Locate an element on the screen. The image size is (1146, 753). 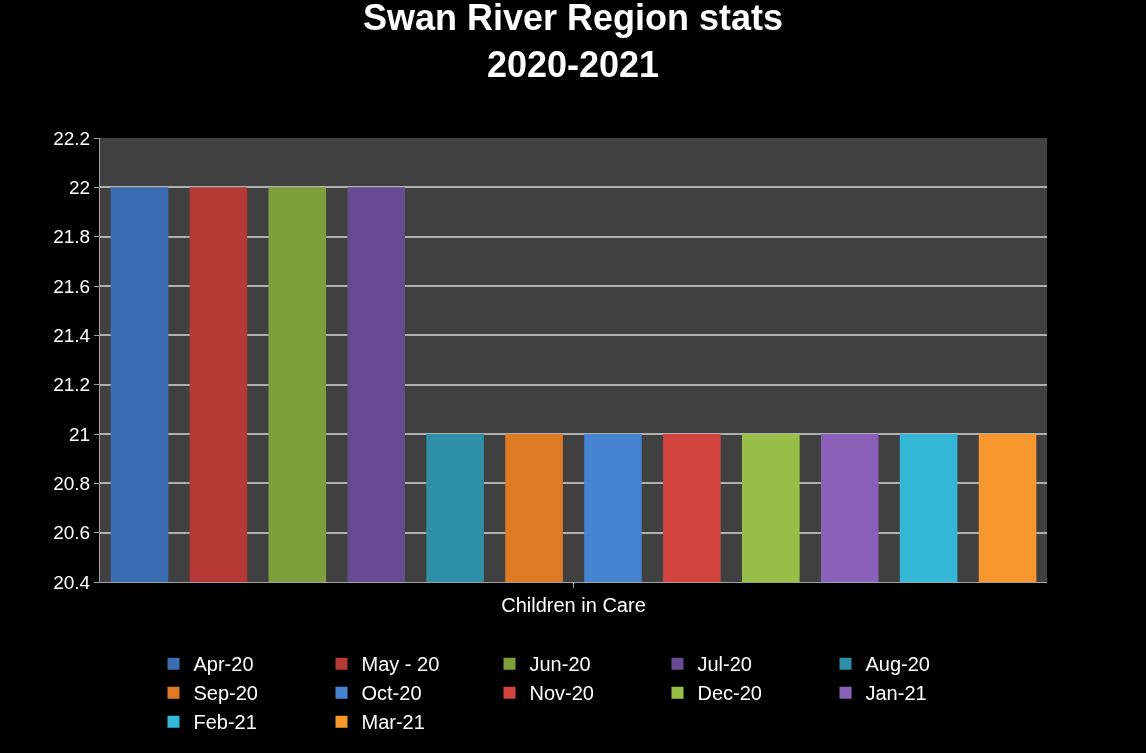
legend-label: Jul-20 is located at coordinates (724, 664).